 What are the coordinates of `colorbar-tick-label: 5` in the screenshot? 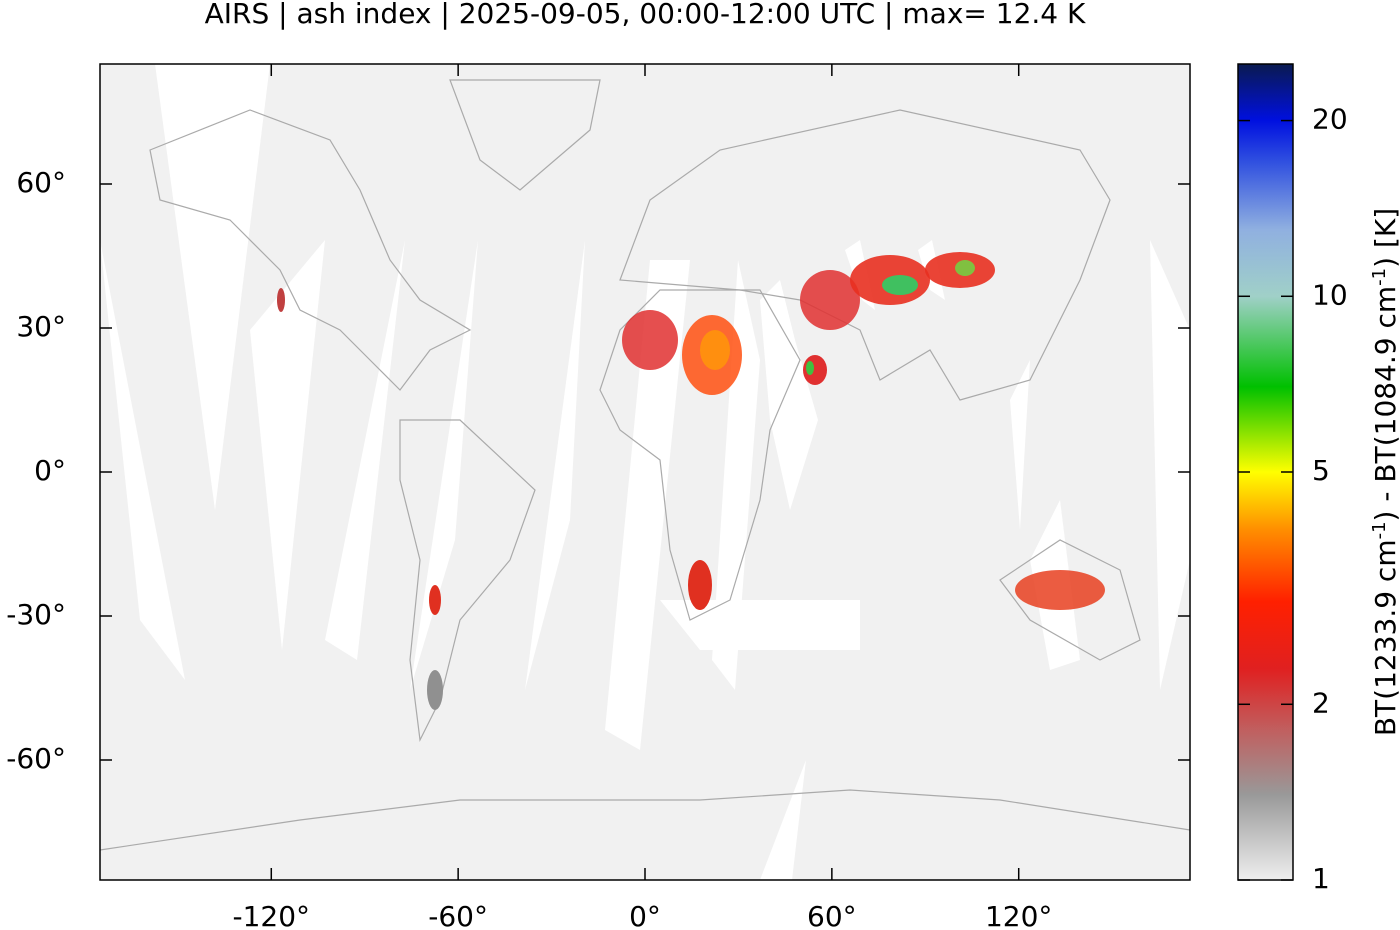 It's located at (1321, 470).